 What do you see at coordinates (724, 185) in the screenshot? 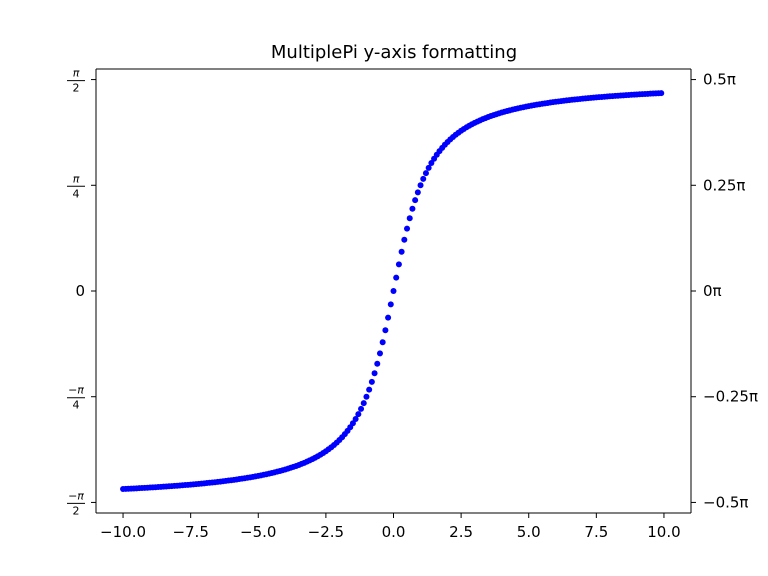
I see `y-tick-label-right: 0.25π` at bounding box center [724, 185].